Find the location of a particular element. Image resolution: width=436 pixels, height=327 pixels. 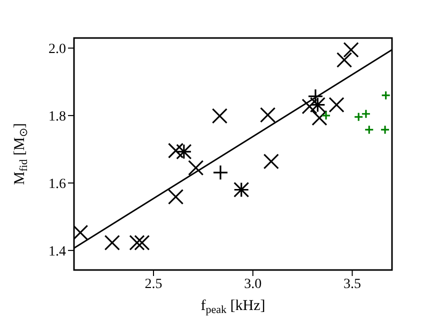

y-tick-label: 1.4 is located at coordinates (57, 252).